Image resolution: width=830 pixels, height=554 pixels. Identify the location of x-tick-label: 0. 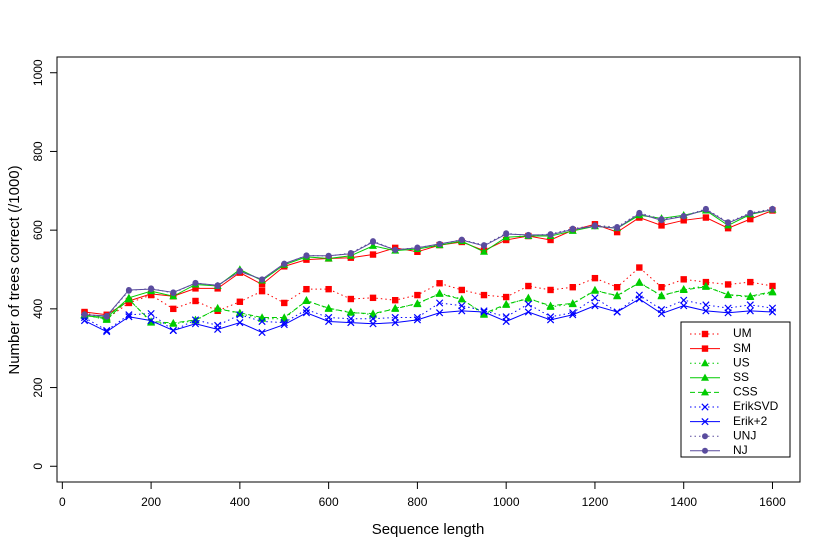
(62, 502).